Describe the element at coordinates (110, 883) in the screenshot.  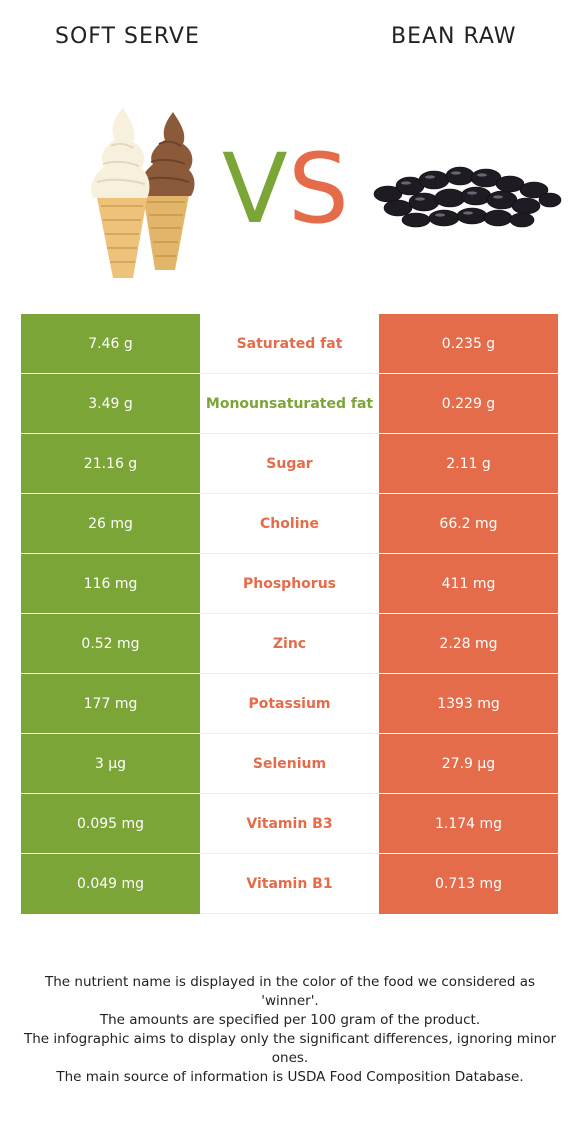
I see `left-value: 0.049 mg` at that location.